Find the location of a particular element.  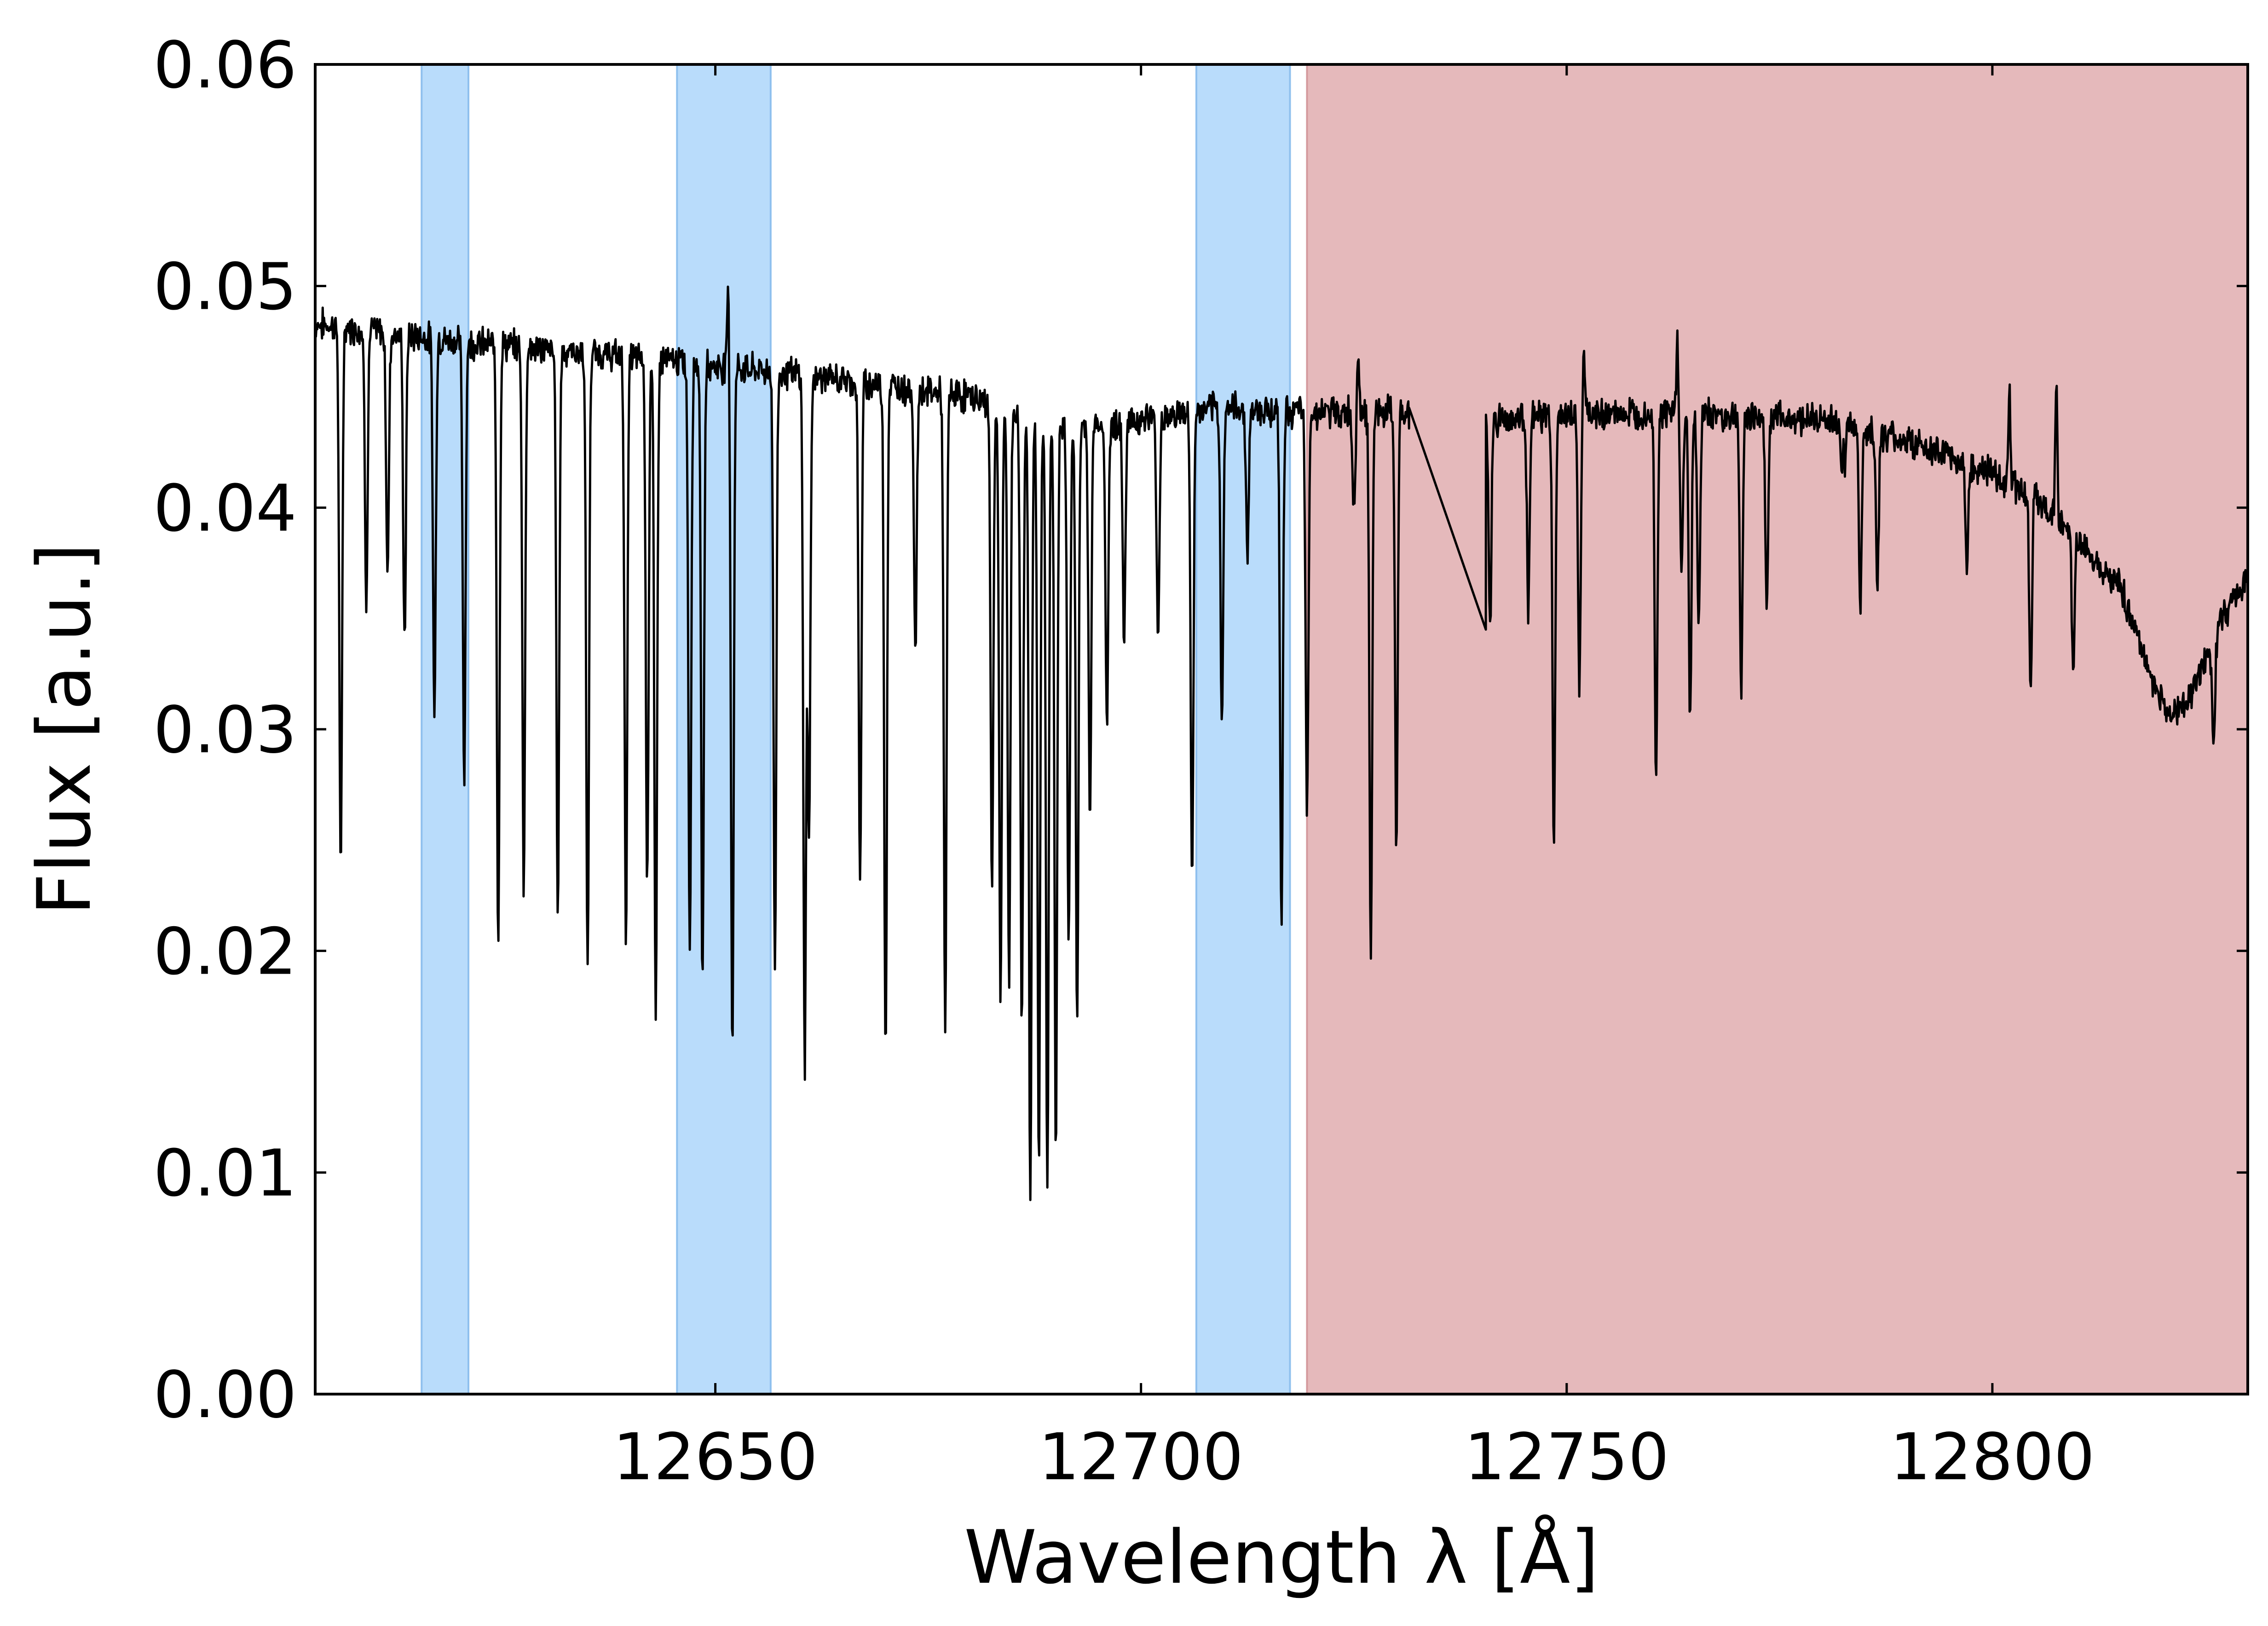

y-tick-label: 0.06 is located at coordinates (225, 65).